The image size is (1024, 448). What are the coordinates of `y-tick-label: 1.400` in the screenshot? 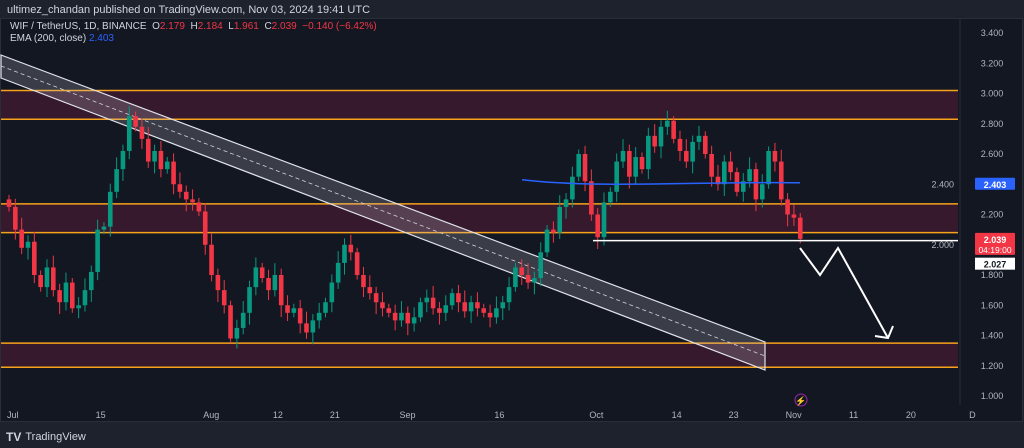 It's located at (992, 336).